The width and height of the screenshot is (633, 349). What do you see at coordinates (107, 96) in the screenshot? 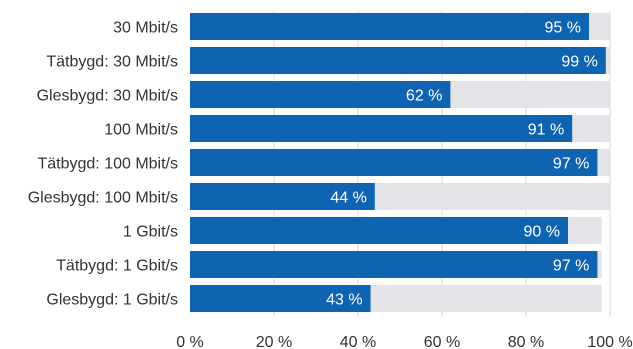
I see `category-label: Glesbygd: 30 Mbit/s` at bounding box center [107, 96].